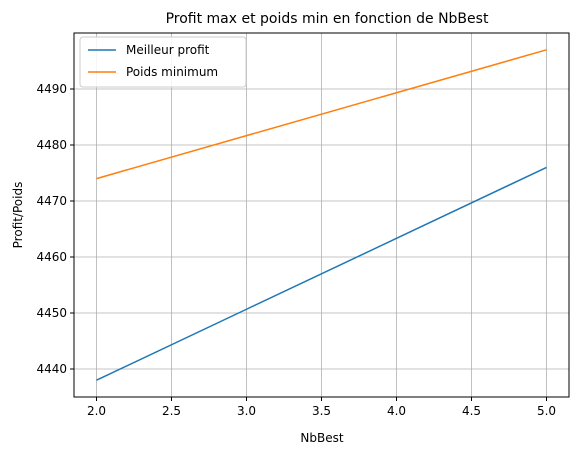 This screenshot has width=580, height=455. I want to click on y-tick-label: 4440, so click(51, 369).